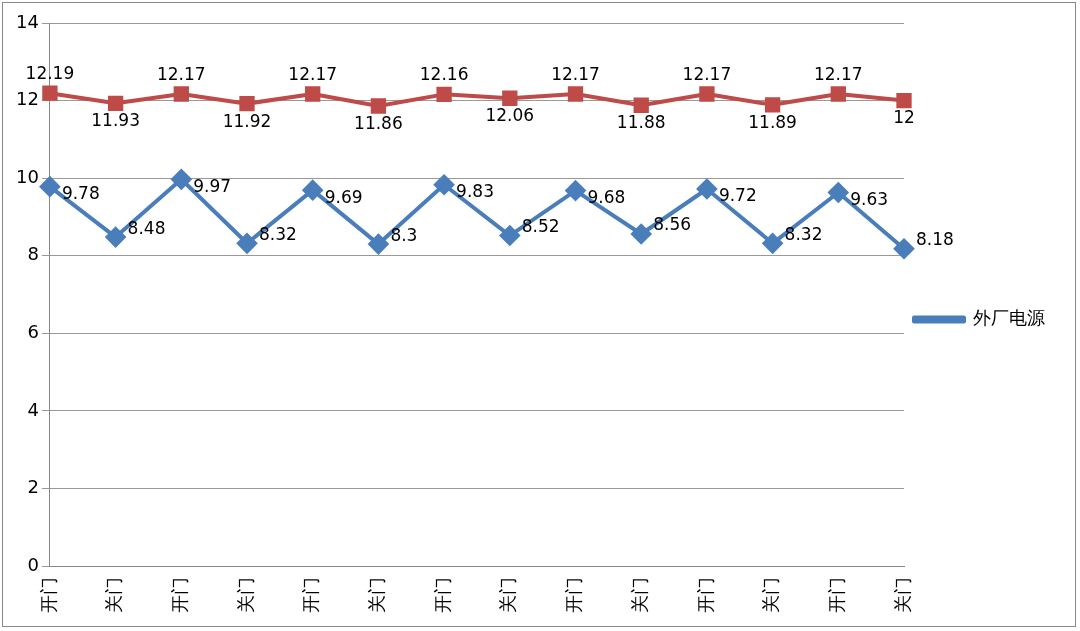  Describe the element at coordinates (212, 185) in the screenshot. I see `data-label: 9.97` at that location.